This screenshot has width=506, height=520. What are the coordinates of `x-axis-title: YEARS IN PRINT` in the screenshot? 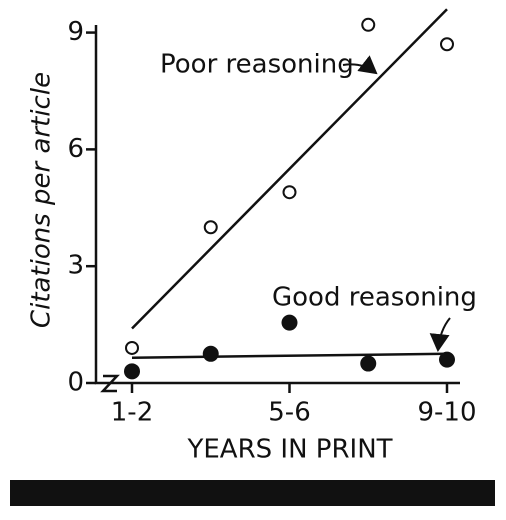 It's located at (289, 450).